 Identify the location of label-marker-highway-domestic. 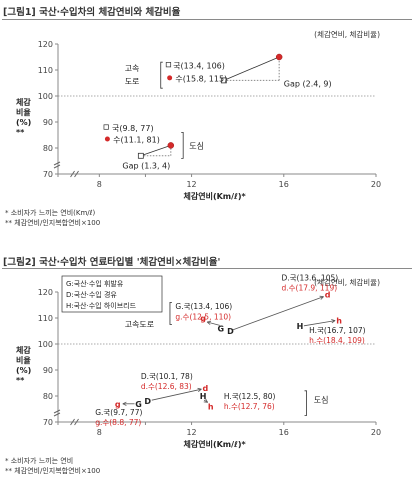
(168, 65).